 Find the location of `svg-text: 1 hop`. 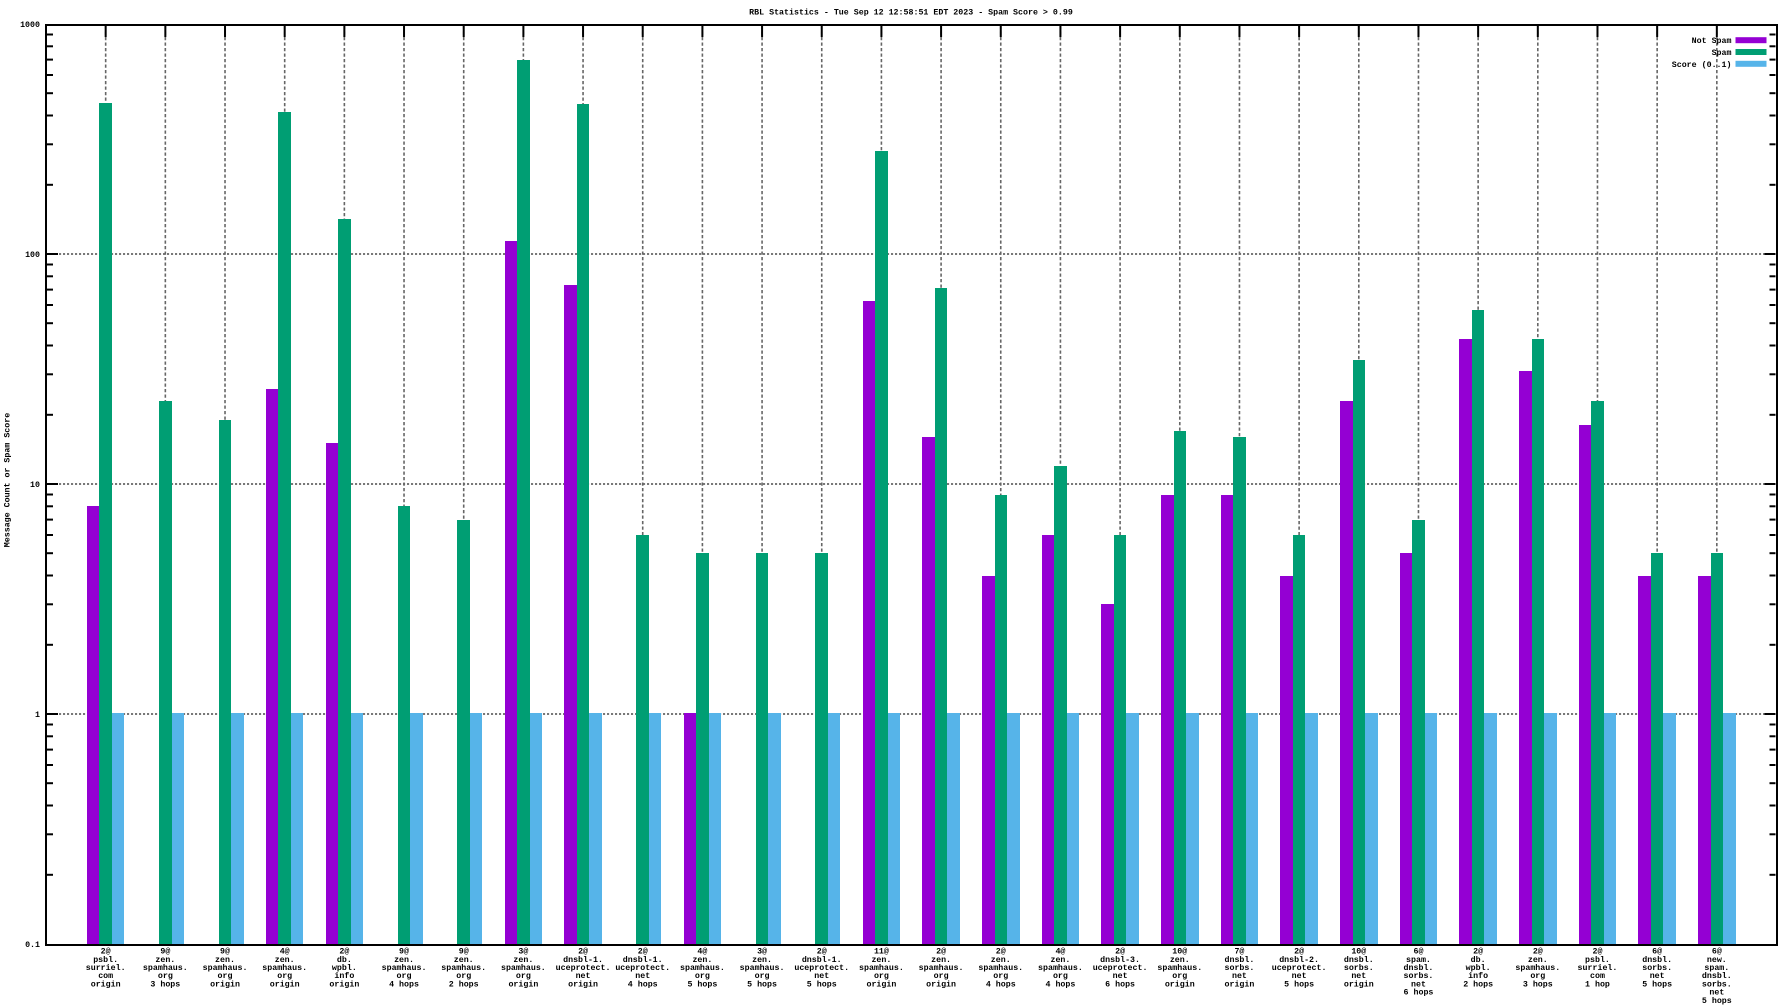

svg-text: 1 hop is located at coordinates (1597, 984).